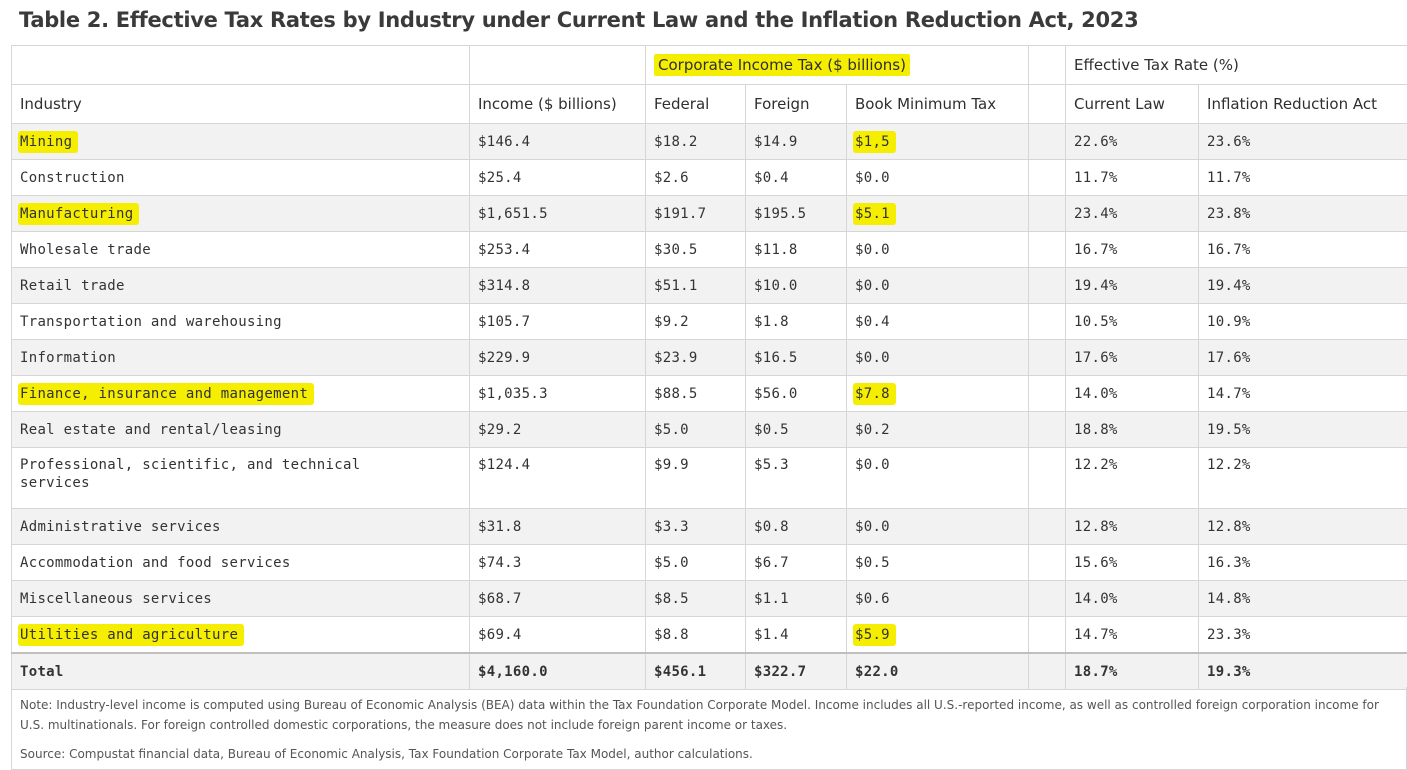  Describe the element at coordinates (796, 478) in the screenshot. I see `foreign-cell: $5.3` at that location.